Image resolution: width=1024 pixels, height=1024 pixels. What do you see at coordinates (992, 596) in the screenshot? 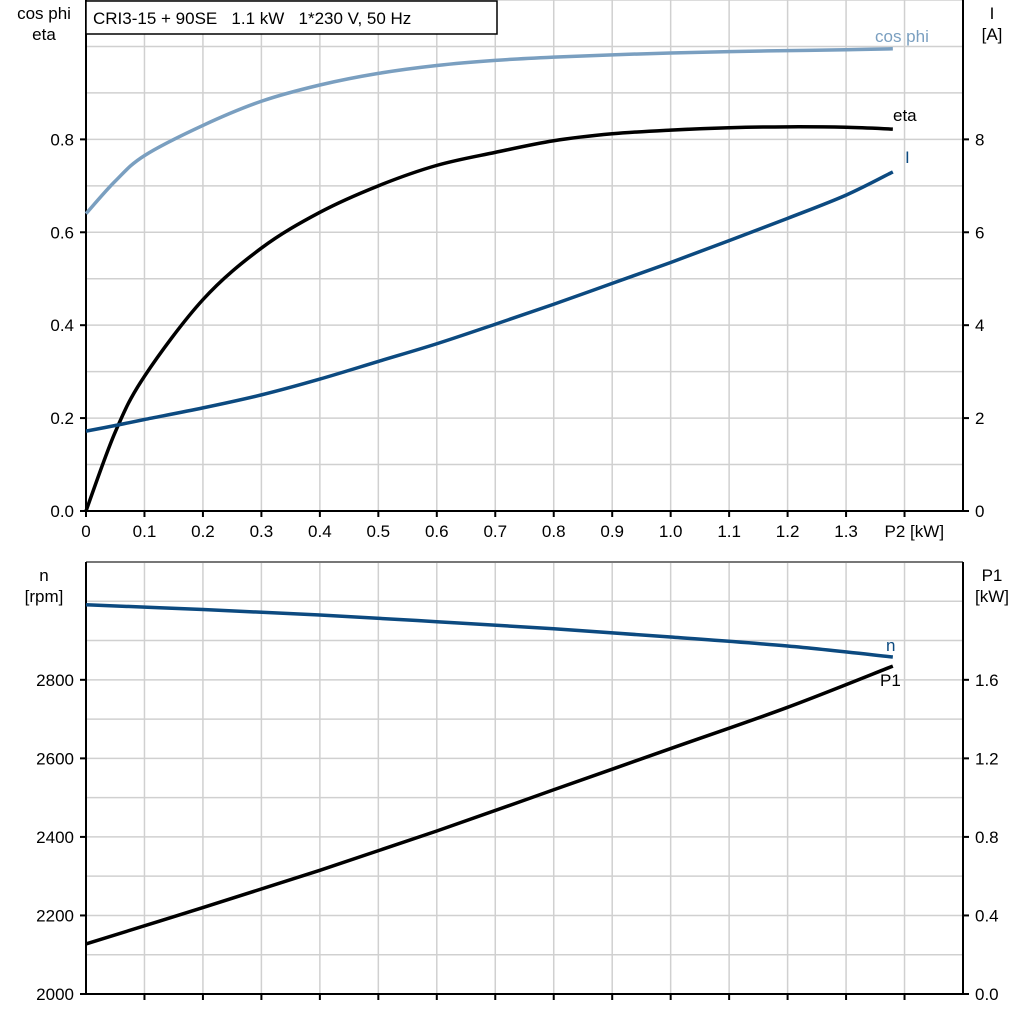
I see `y-axis-label-right: [kW]` at bounding box center [992, 596].